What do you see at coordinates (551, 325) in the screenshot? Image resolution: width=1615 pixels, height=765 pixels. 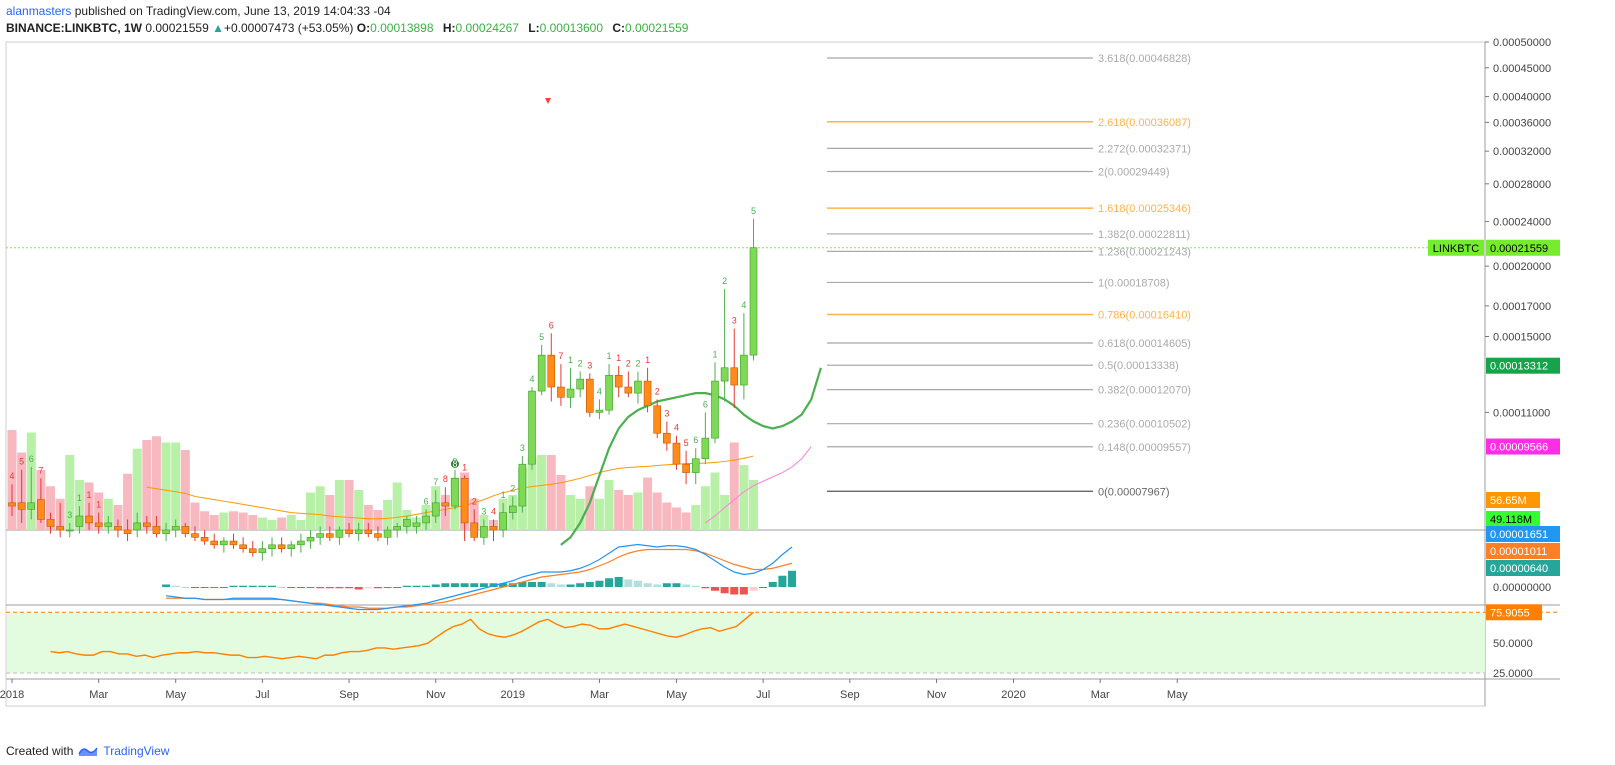 I see `td-count-label: 6` at bounding box center [551, 325].